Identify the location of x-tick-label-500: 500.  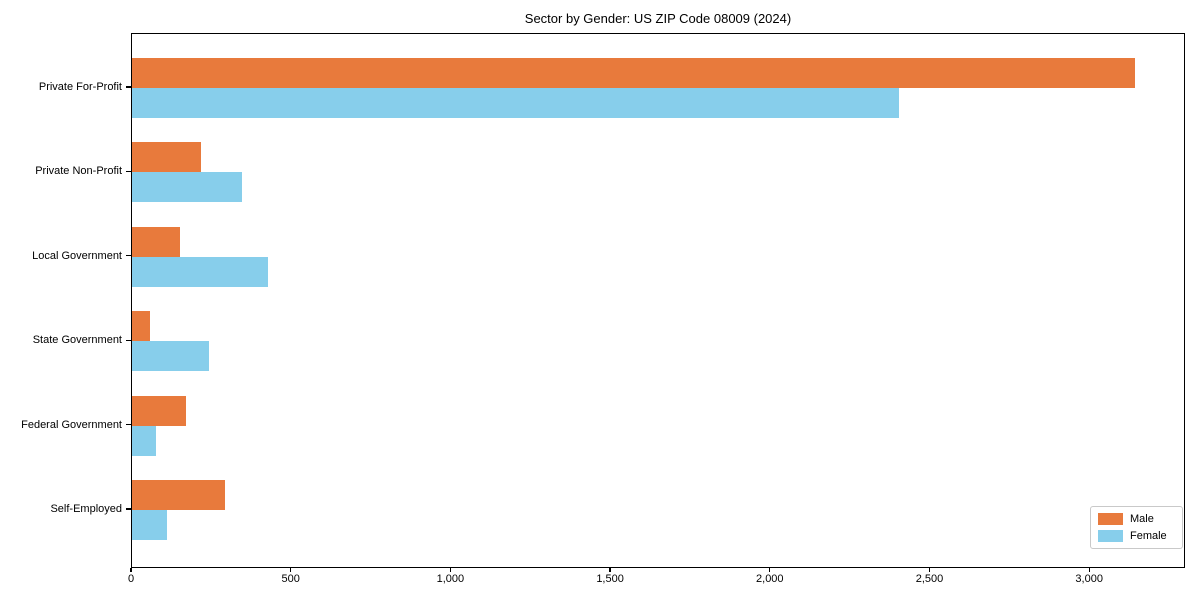
(290, 579).